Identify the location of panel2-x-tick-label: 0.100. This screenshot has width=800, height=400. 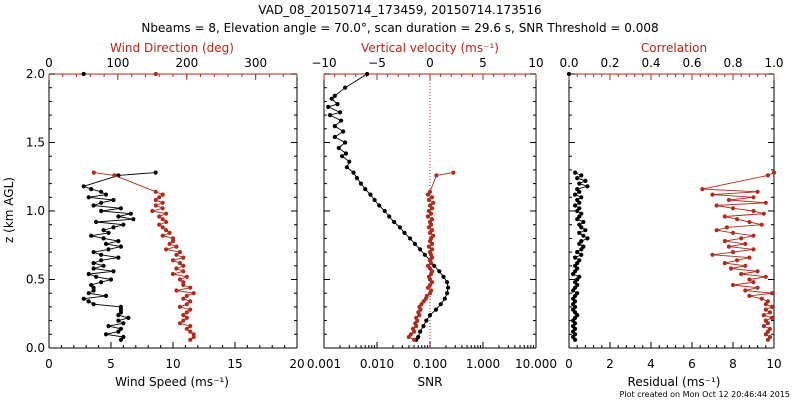
(430, 364).